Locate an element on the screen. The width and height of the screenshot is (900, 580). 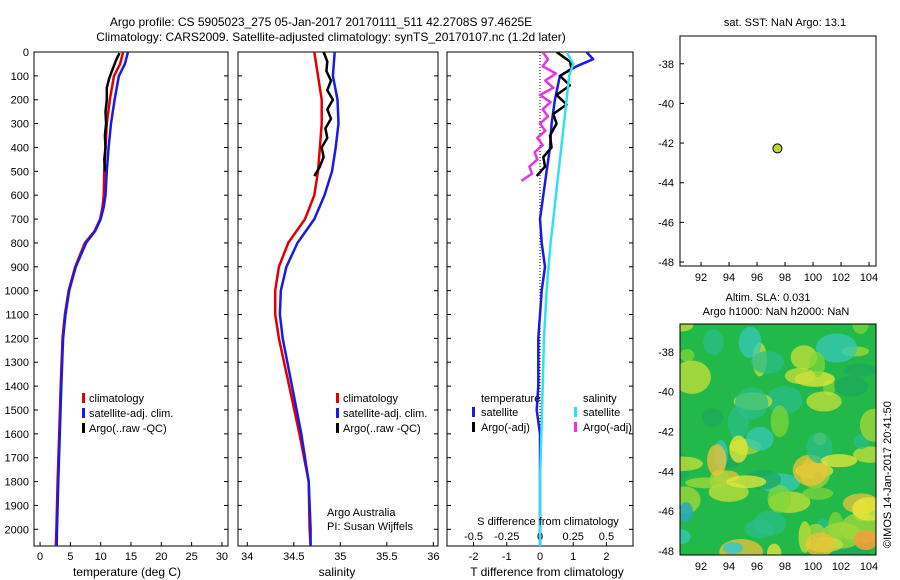
depth-tick-label: 400 is located at coordinates (20, 148).